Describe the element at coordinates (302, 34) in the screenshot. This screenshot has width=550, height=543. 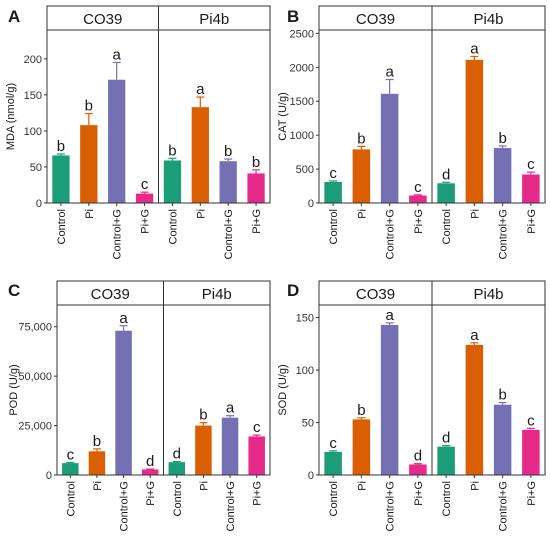
I see `y-tick-label: 2500` at that location.